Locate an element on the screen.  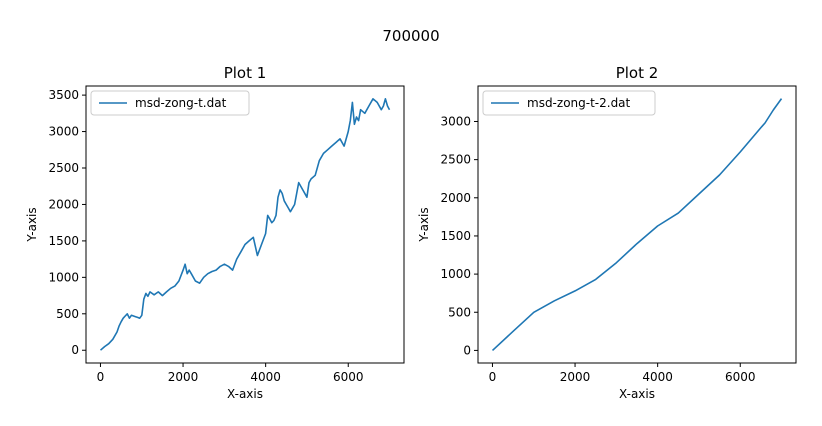
plot-1-x-axis-label: X-axis is located at coordinates (245, 394).